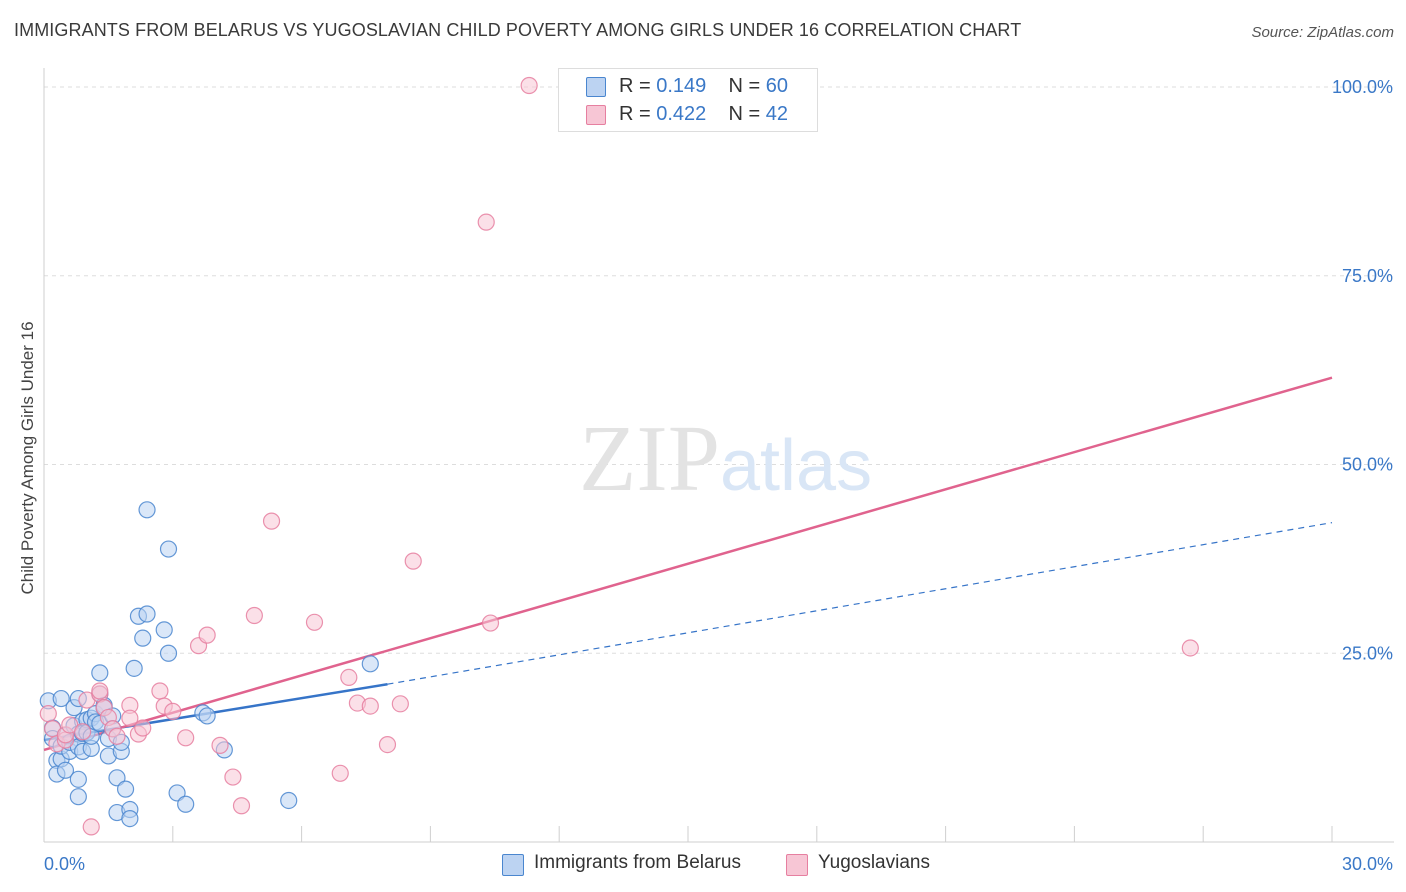 The image size is (1406, 892). What do you see at coordinates (1362, 87) in the screenshot?
I see `y-tick-label: 100.0%` at bounding box center [1362, 87].